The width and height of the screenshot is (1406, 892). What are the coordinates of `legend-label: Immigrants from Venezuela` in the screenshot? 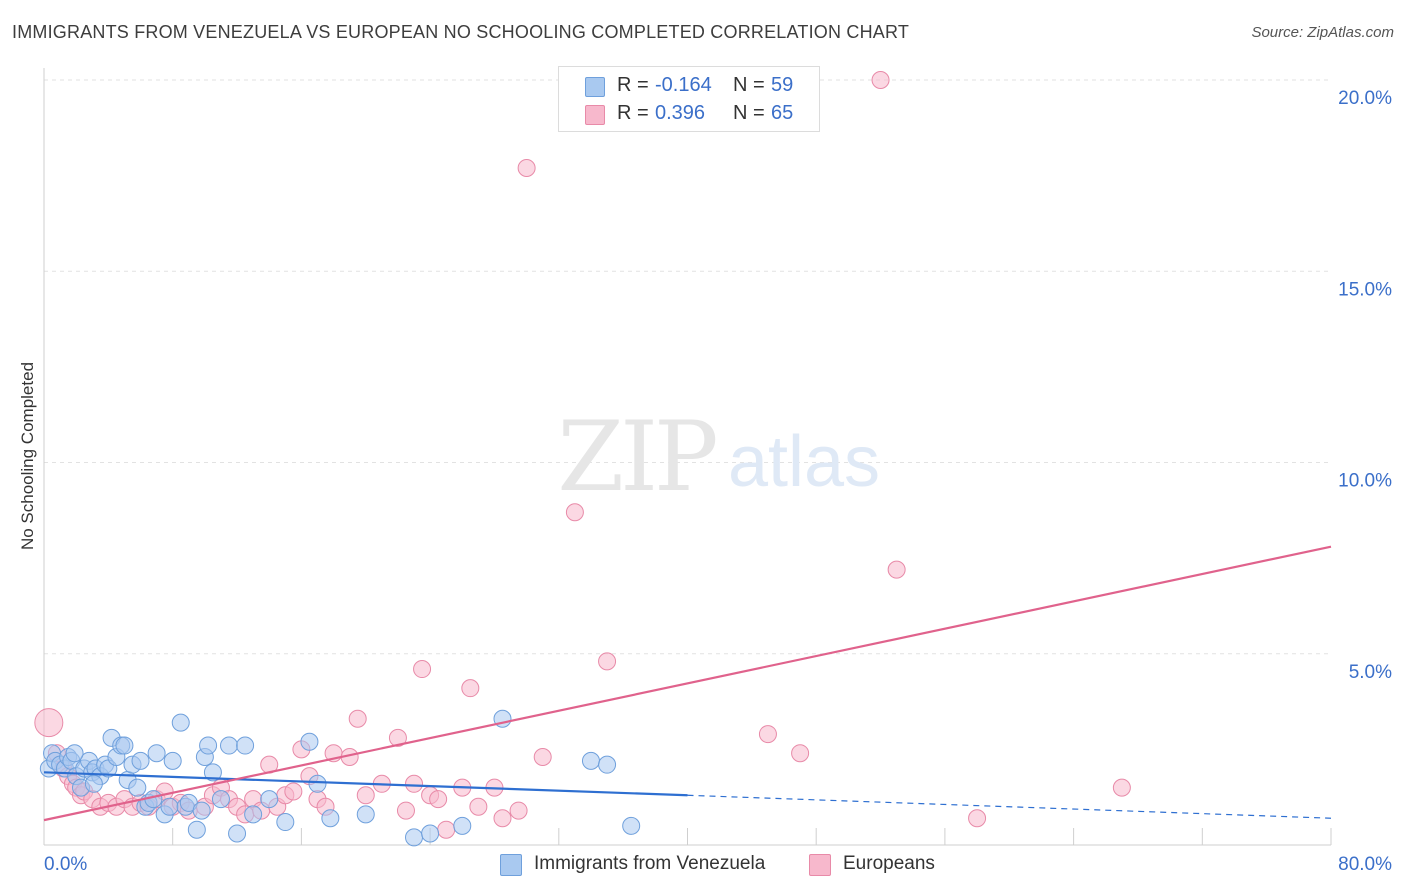 It's located at (650, 863).